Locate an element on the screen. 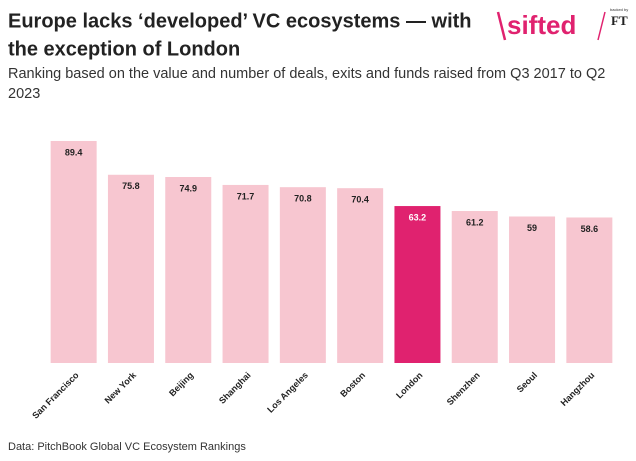 The image size is (636, 461). chart-title: the exception of London is located at coordinates (124, 49).